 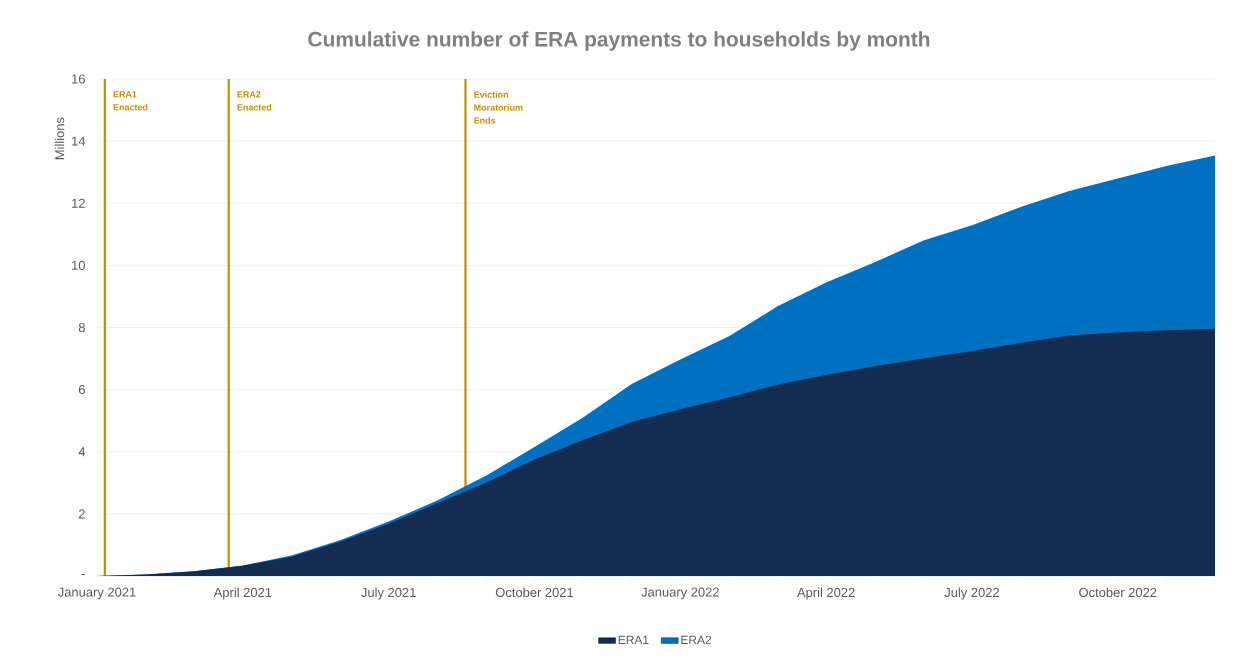 What do you see at coordinates (633, 639) in the screenshot?
I see `legend-label: ERA1` at bounding box center [633, 639].